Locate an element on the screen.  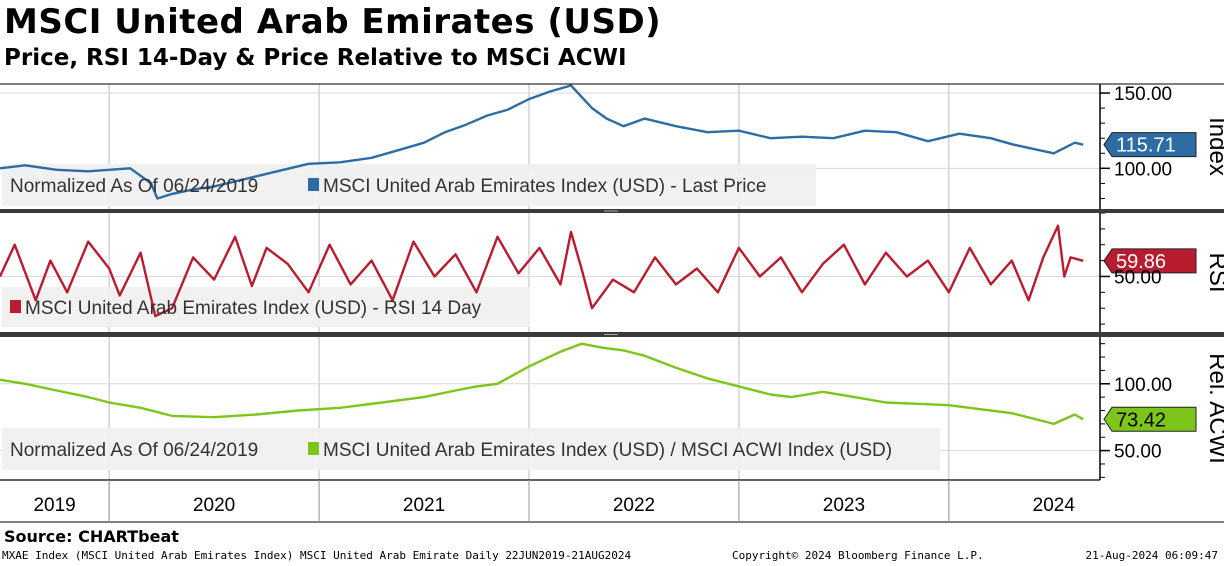
relative-last-value: 73.42 is located at coordinates (1141, 420).